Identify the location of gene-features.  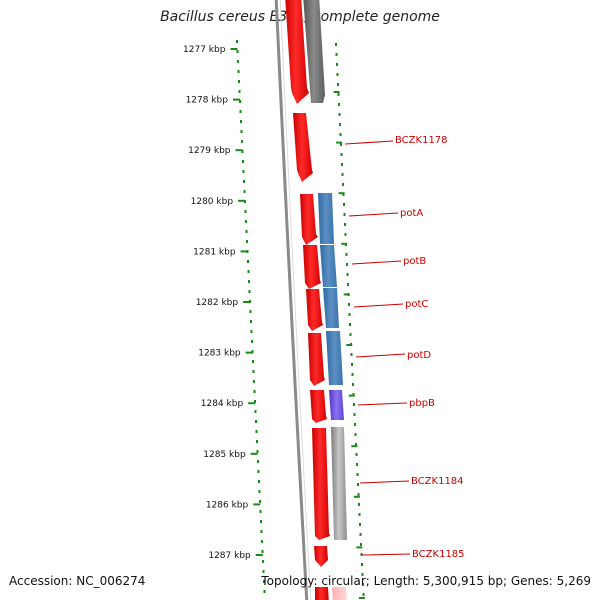
(316, 300).